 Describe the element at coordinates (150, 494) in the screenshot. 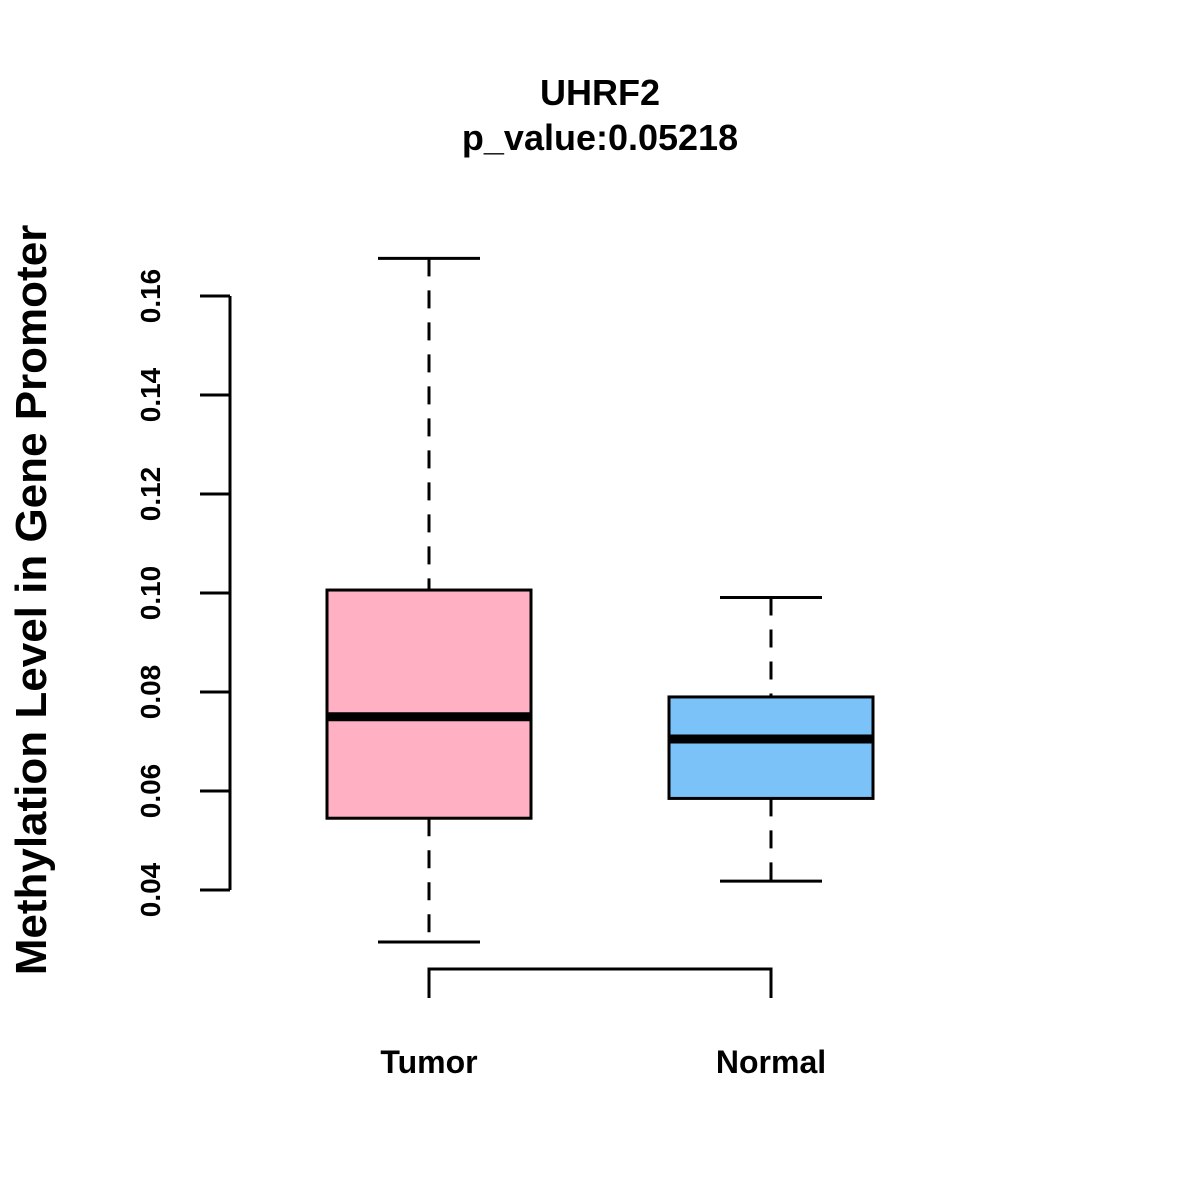

I see `y-tick-label: 0.12` at that location.